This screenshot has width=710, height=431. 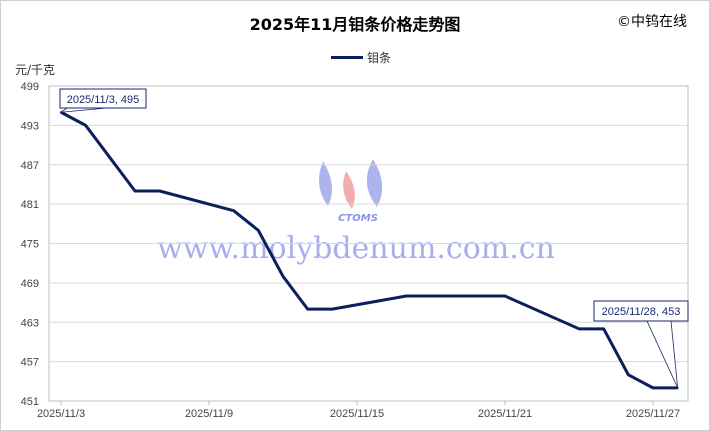 I want to click on legend: 钼条, so click(x=361, y=57).